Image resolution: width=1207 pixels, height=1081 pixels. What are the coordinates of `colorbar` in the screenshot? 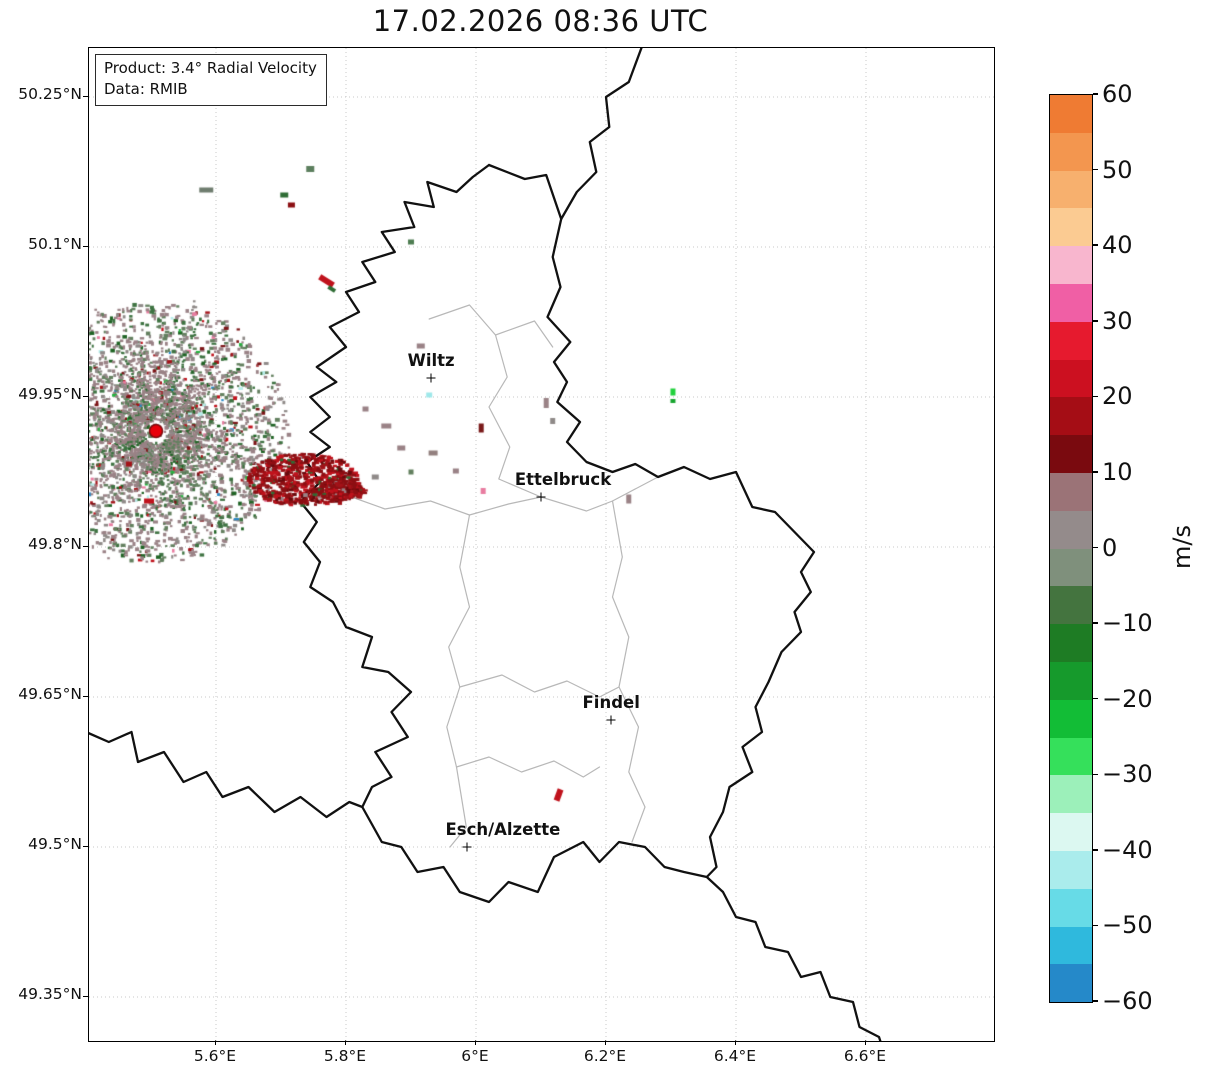 It's located at (1071, 548).